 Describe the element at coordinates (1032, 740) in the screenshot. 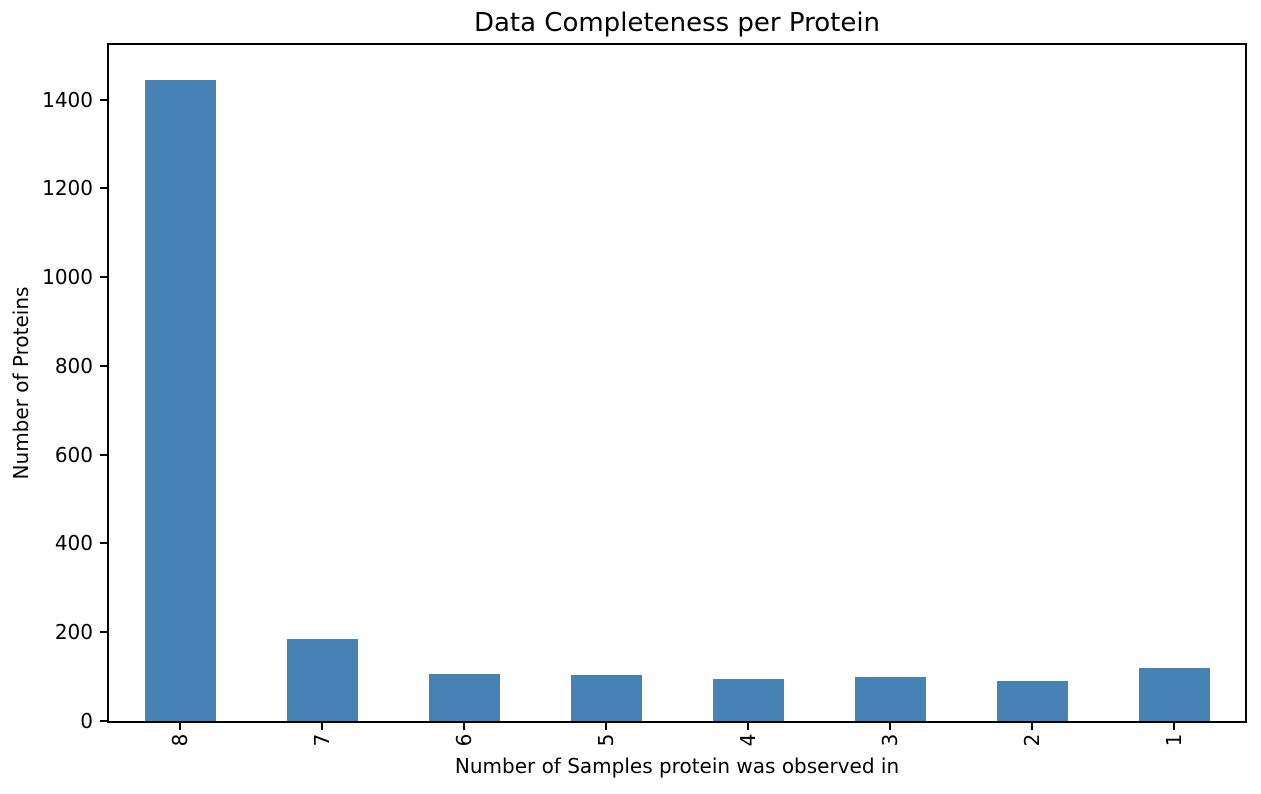

I see `x-tick-label: 2` at that location.